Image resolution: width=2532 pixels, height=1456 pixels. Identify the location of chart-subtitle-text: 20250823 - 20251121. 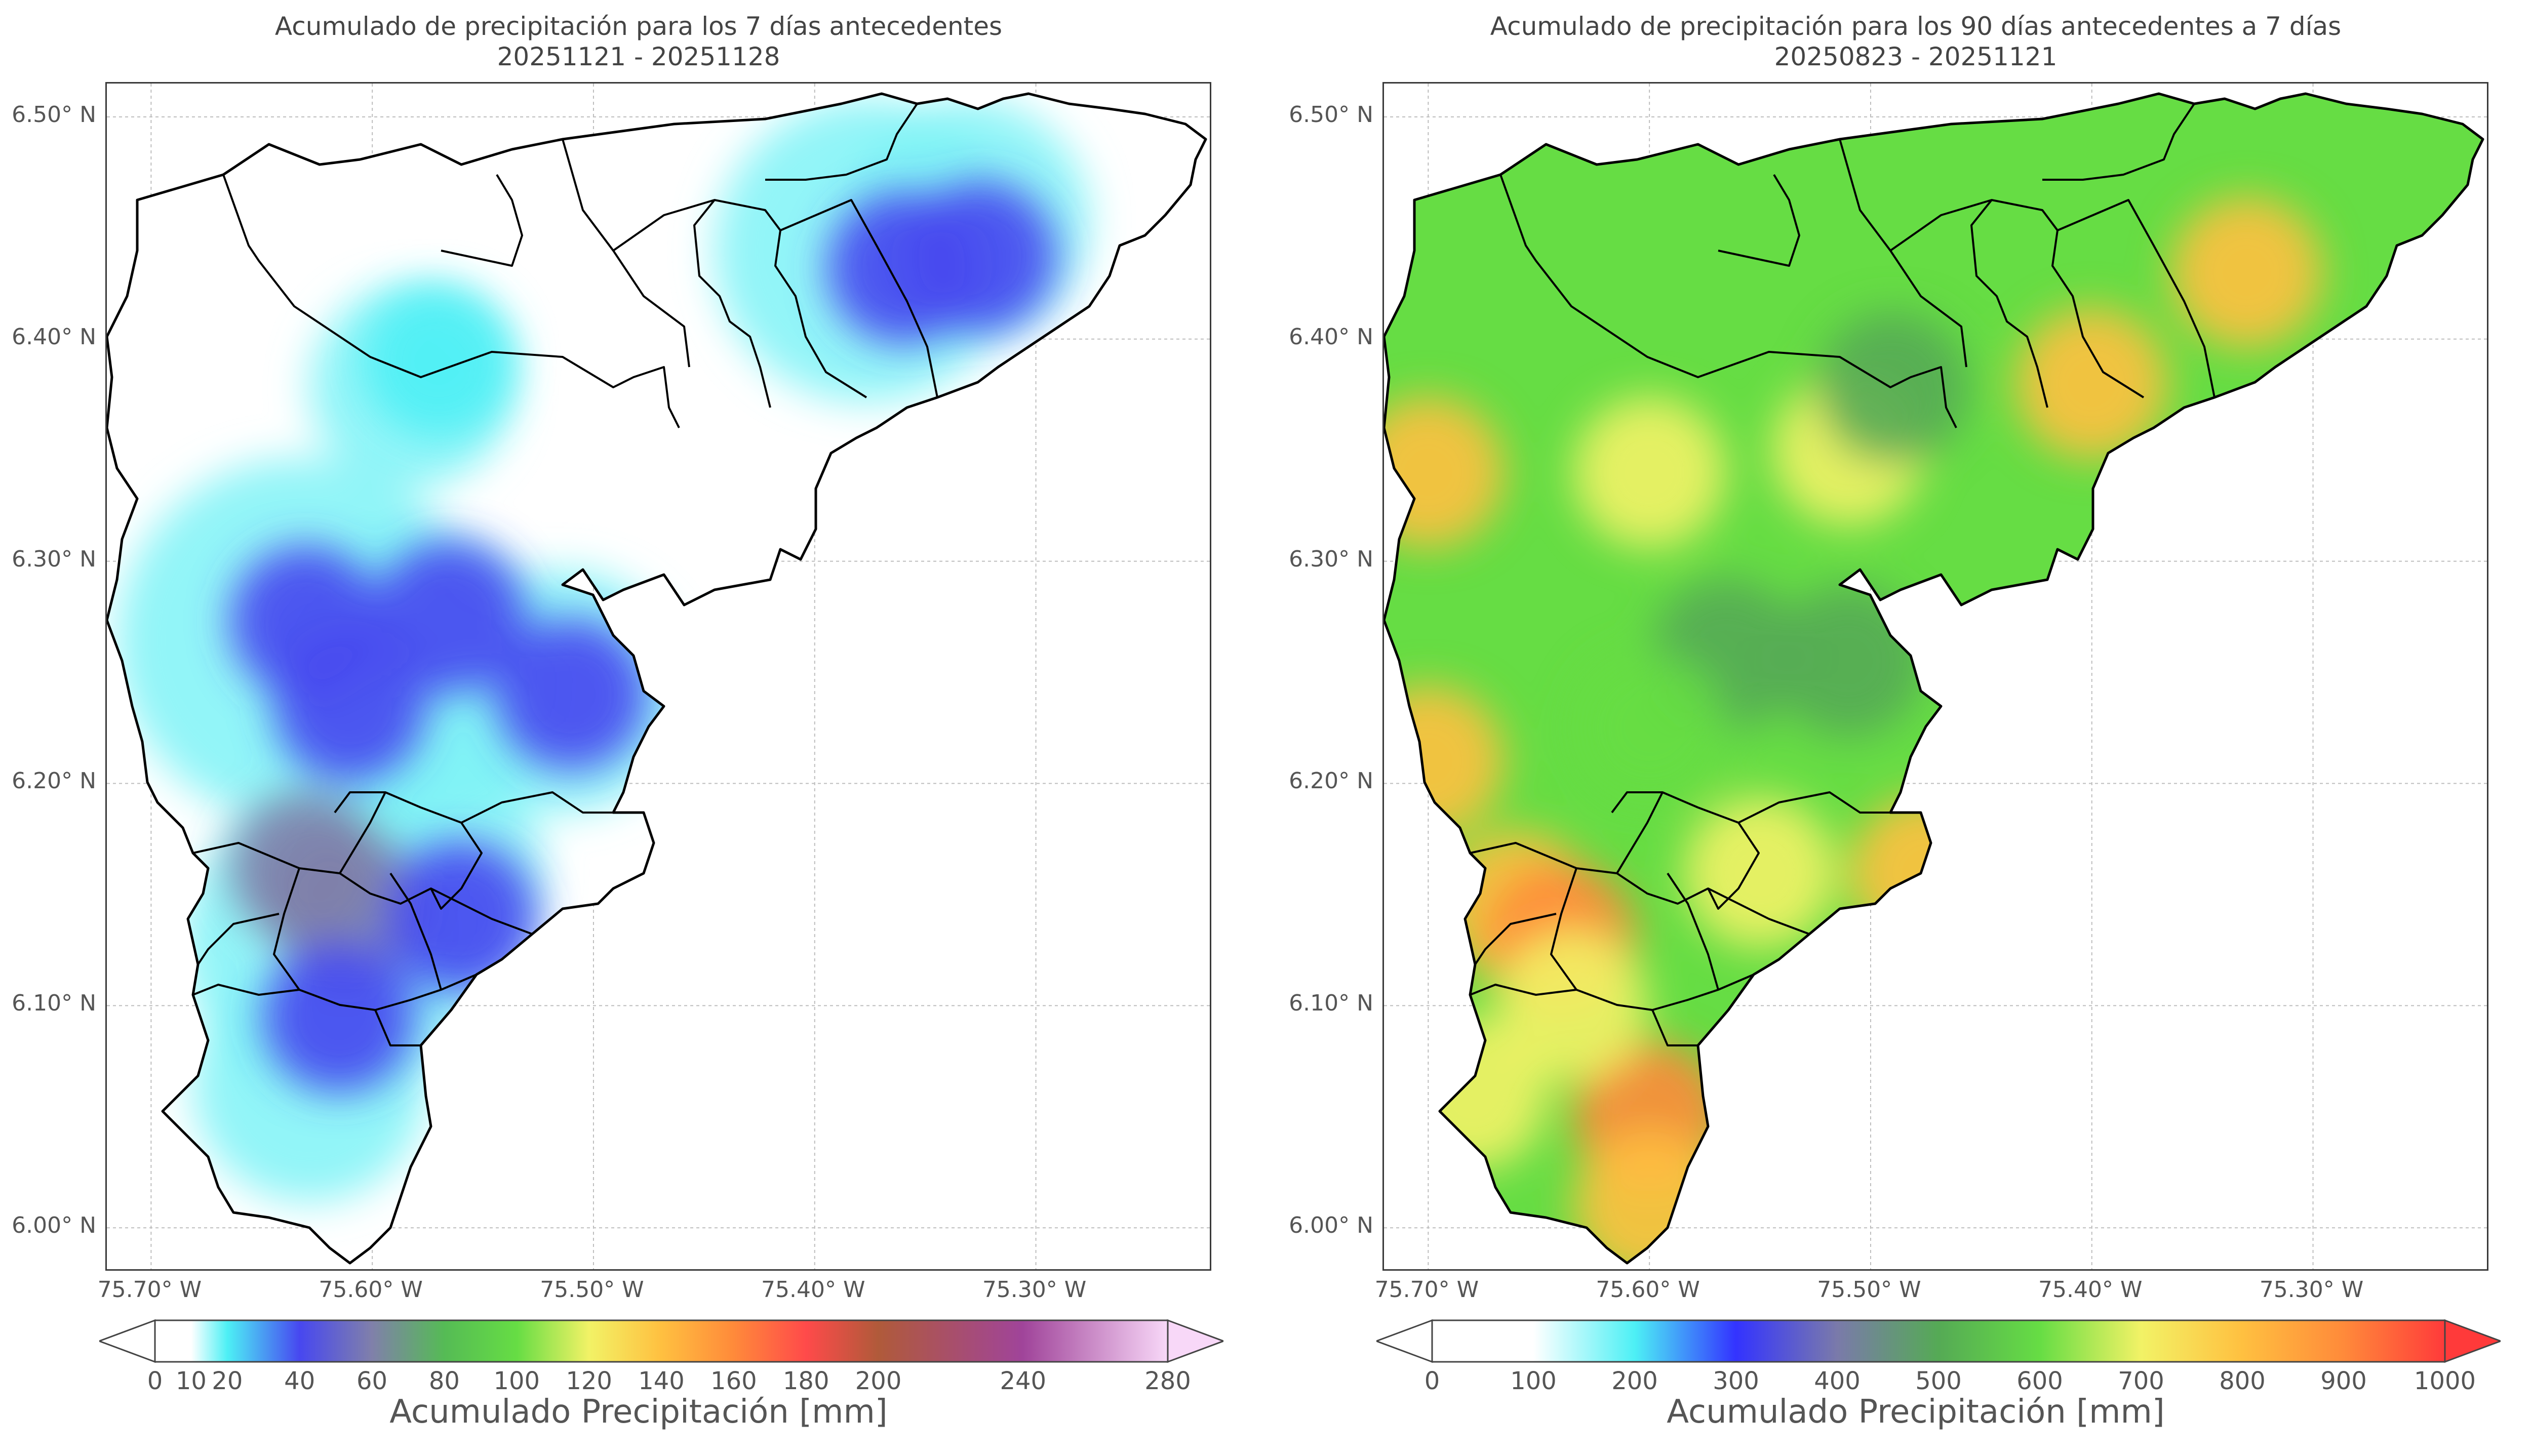
(1916, 56).